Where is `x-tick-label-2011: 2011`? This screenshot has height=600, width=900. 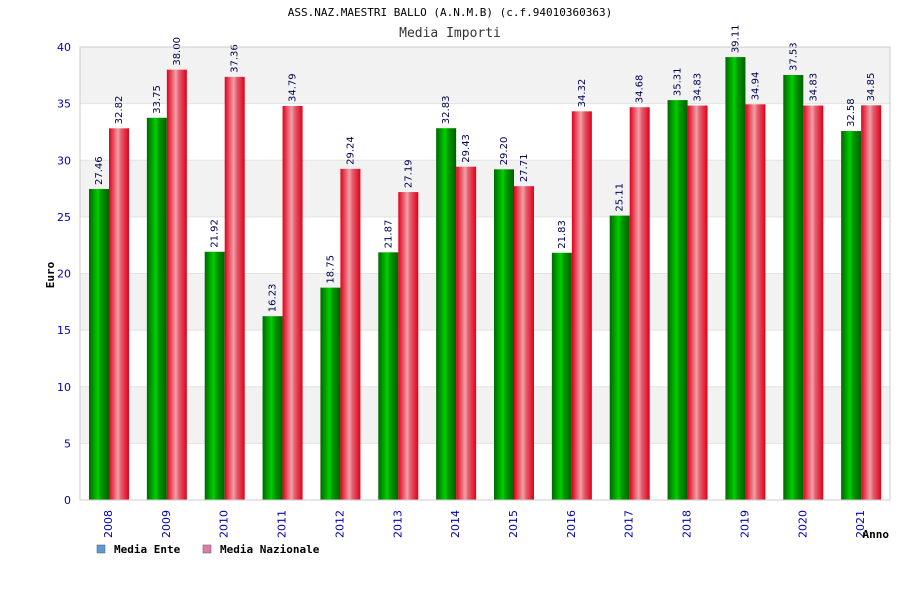
x-tick-label-2011: 2011 is located at coordinates (282, 524).